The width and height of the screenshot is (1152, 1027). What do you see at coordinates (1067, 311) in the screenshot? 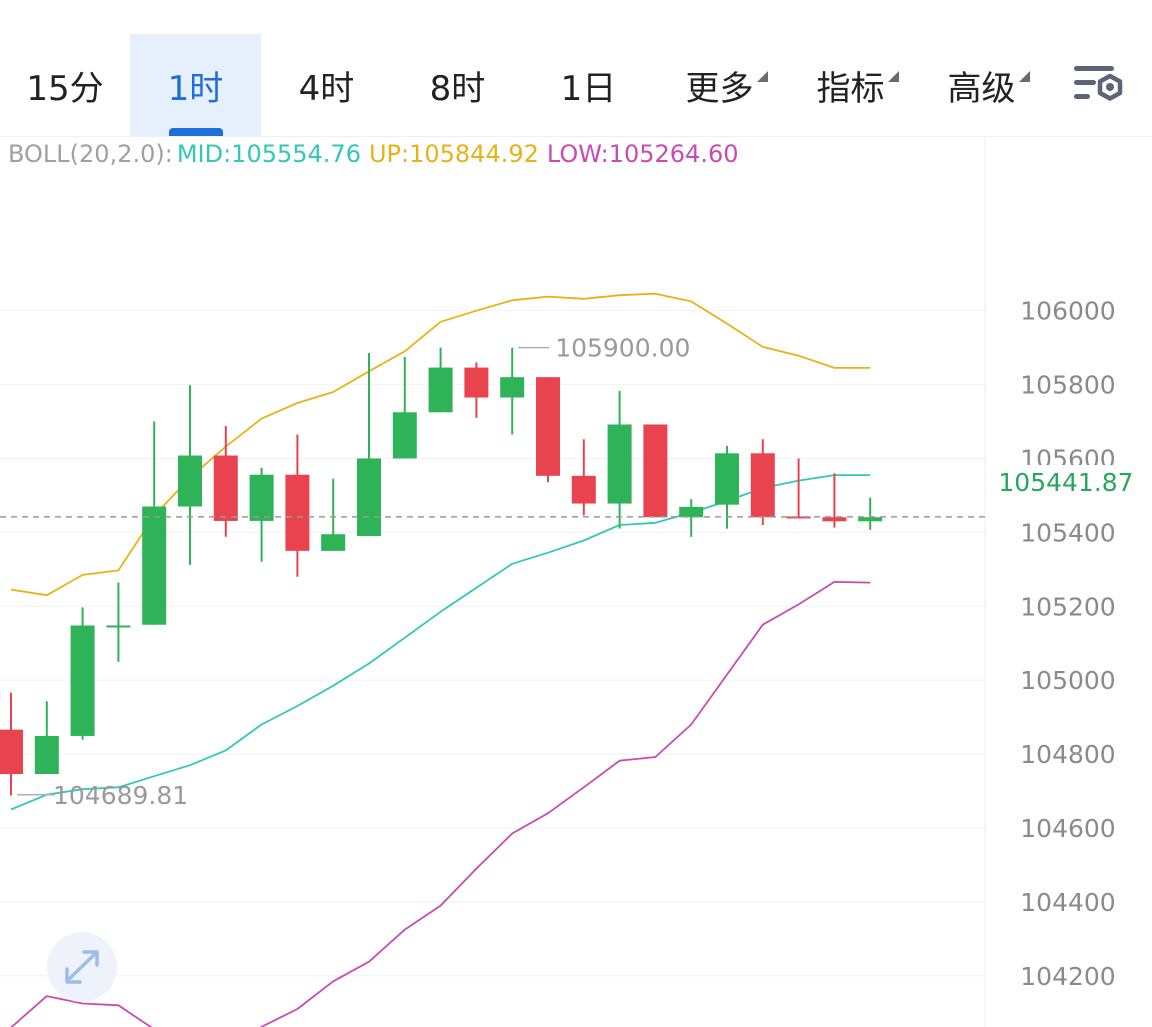
I see `y-tick-label: 106000` at bounding box center [1067, 311].